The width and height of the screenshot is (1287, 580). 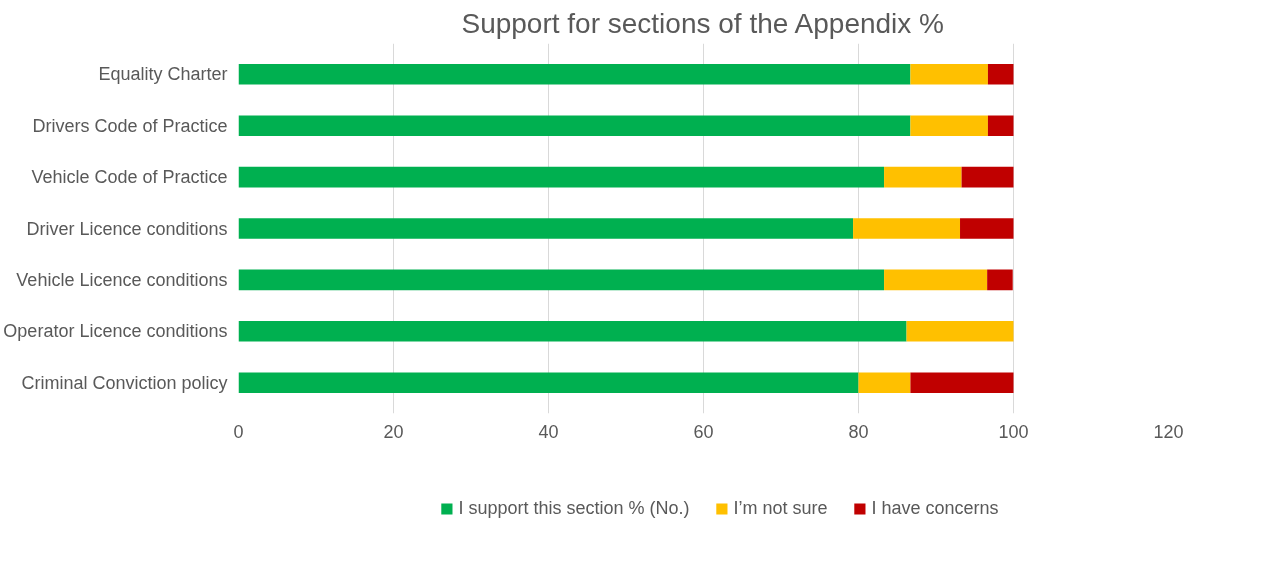 What do you see at coordinates (163, 74) in the screenshot?
I see `y-tick-label: Equality Charter` at bounding box center [163, 74].